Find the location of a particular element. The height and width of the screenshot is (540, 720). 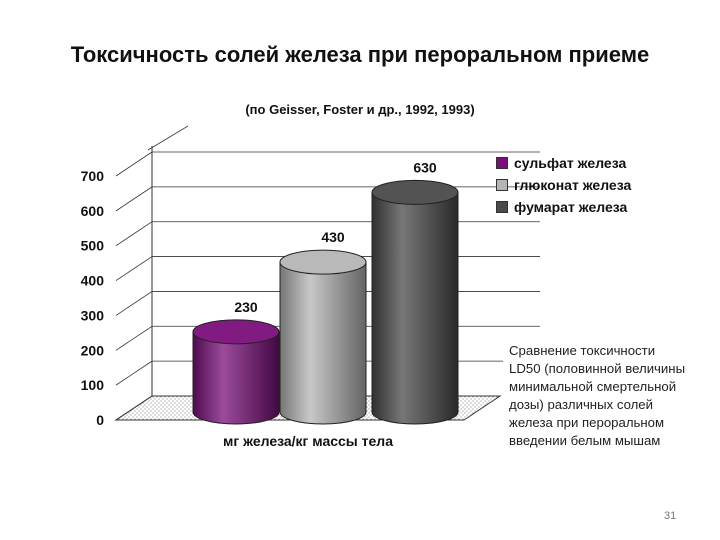

y-tick-label: 600 is located at coordinates (93, 211).